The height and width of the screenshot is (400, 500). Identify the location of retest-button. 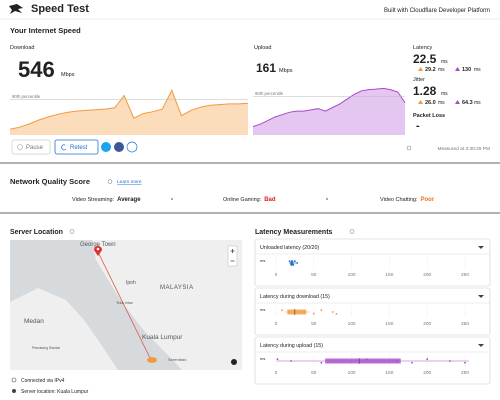
(76, 147).